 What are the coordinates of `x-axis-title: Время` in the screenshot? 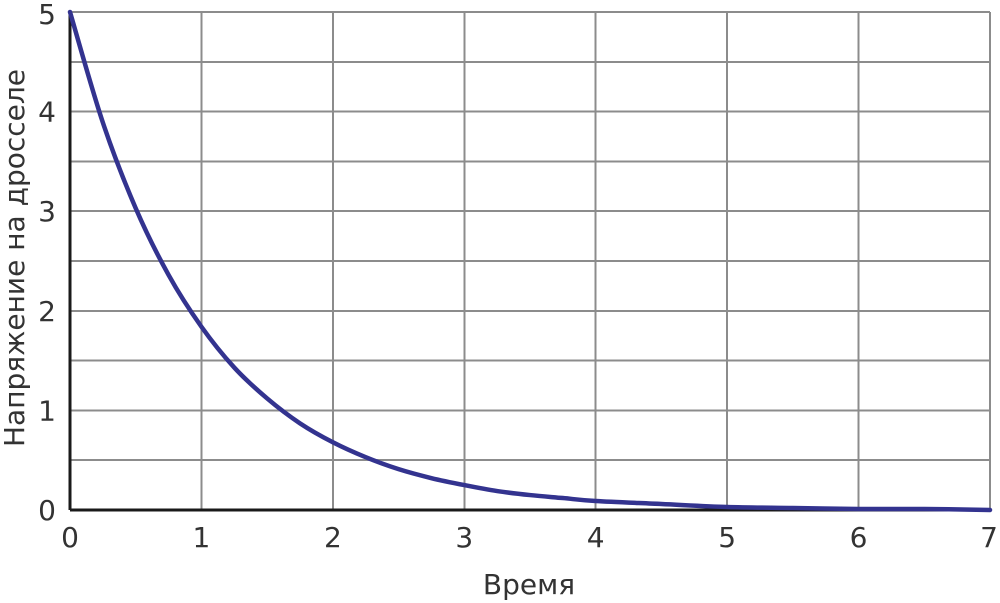 It's located at (529, 584).